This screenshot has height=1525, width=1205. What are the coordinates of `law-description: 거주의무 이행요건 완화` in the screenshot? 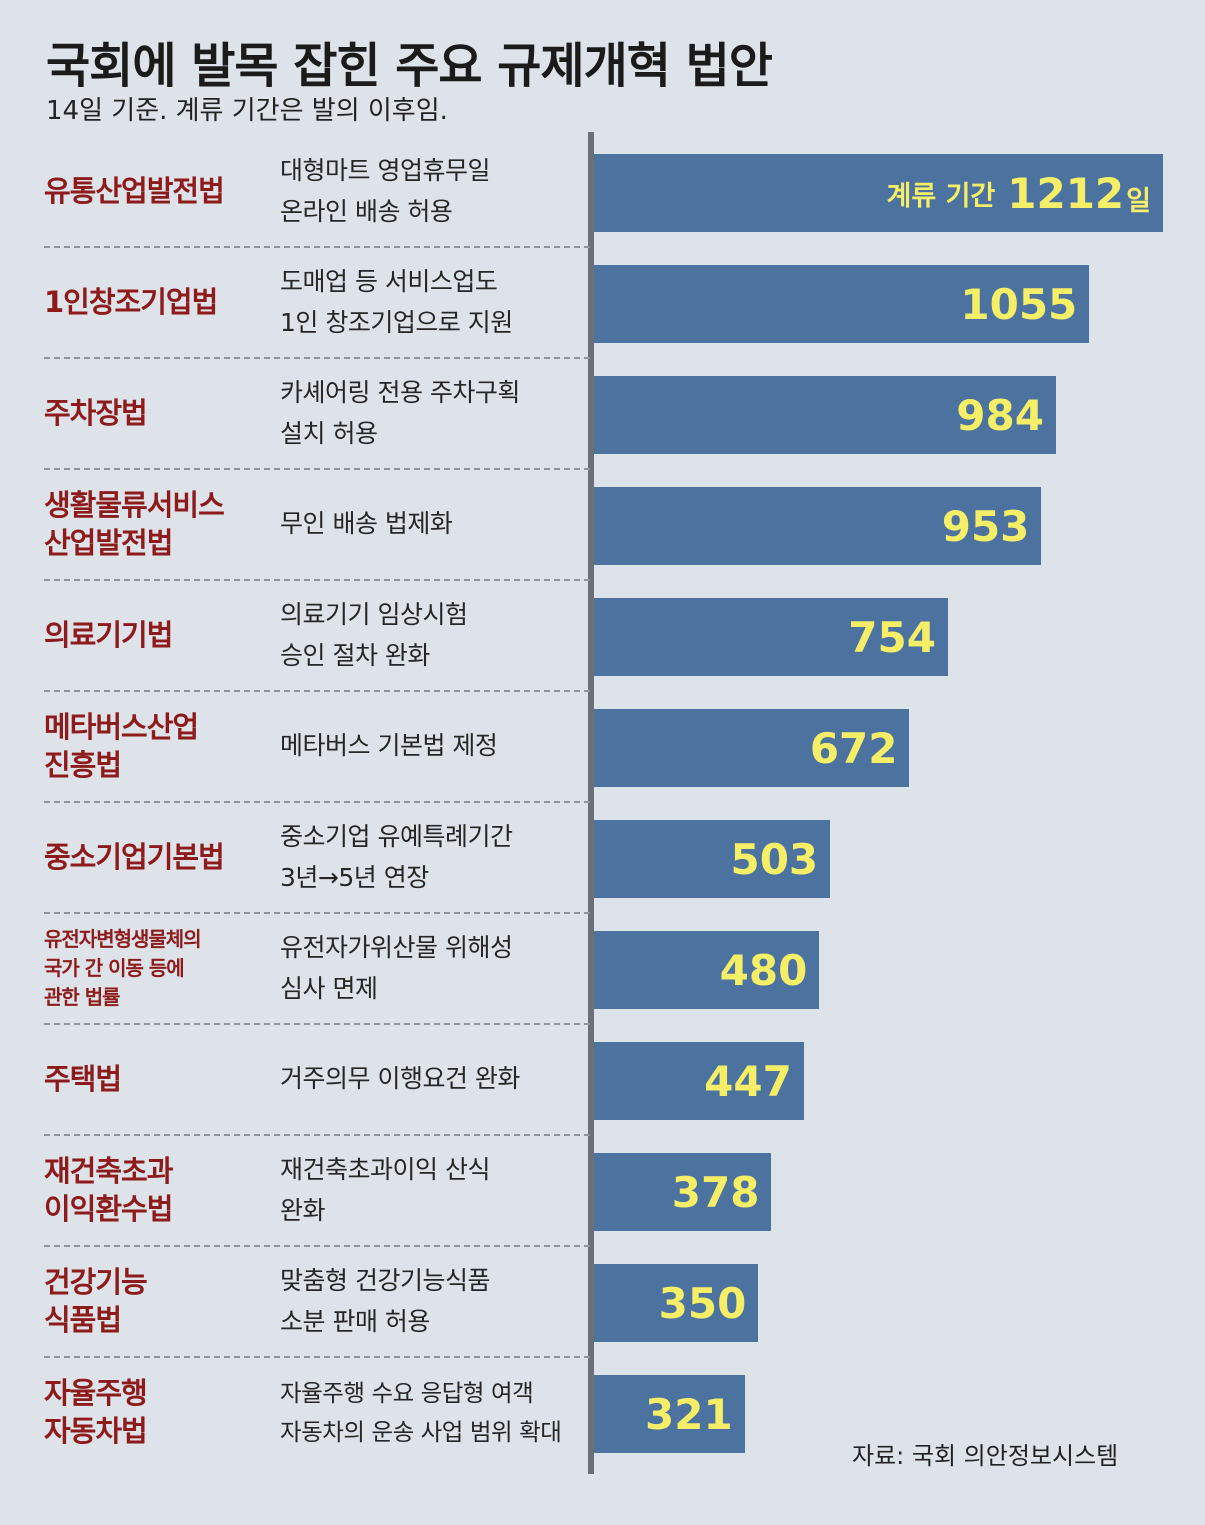 It's located at (432, 1079).